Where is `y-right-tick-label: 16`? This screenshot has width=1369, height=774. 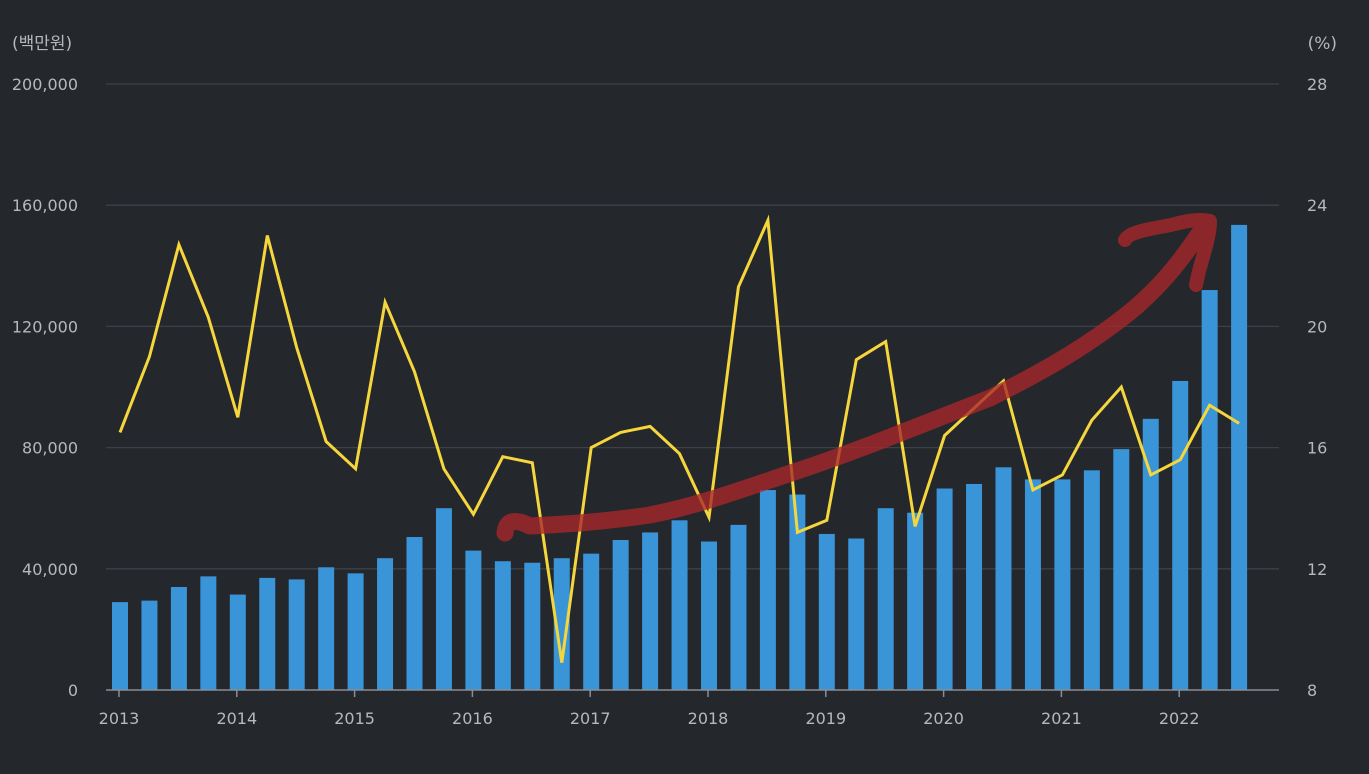 y-right-tick-label: 16 is located at coordinates (1317, 448).